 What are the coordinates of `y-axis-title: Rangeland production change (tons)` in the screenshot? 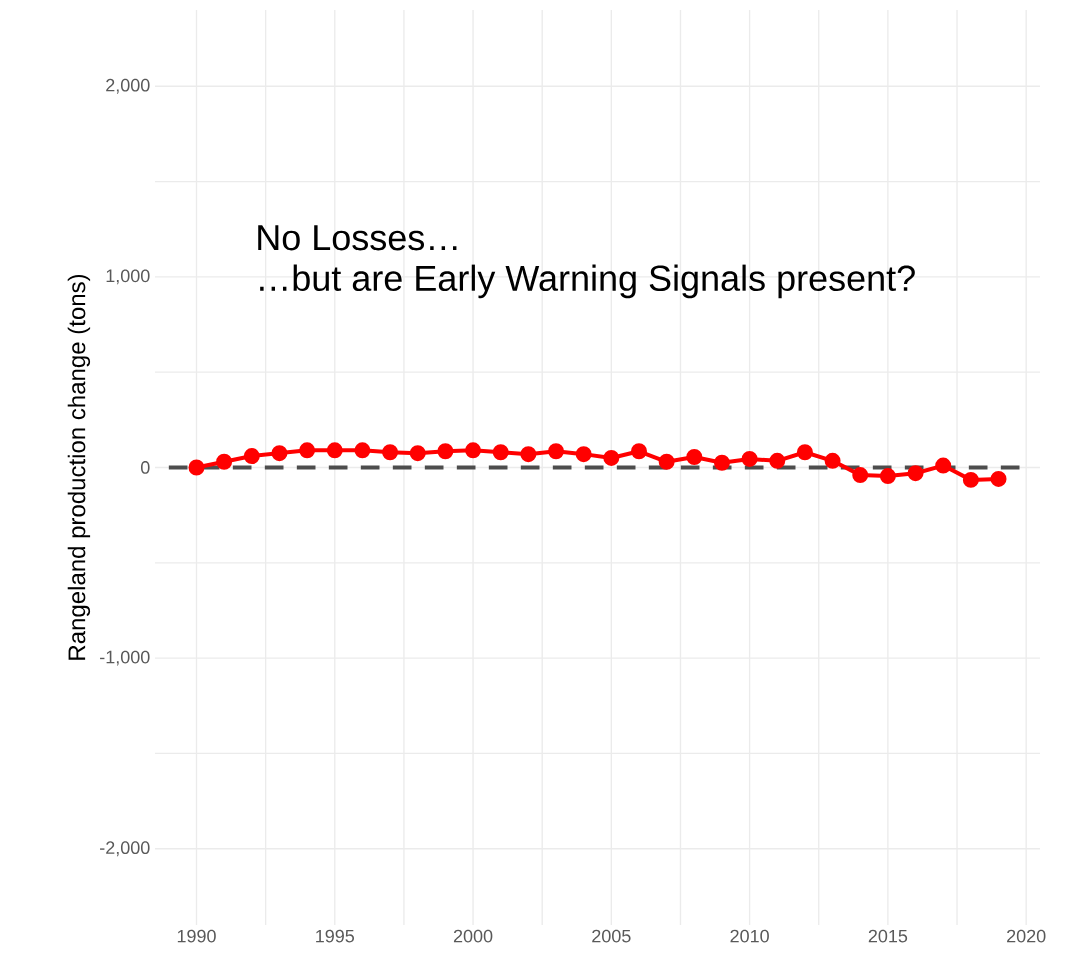 It's located at (79, 467).